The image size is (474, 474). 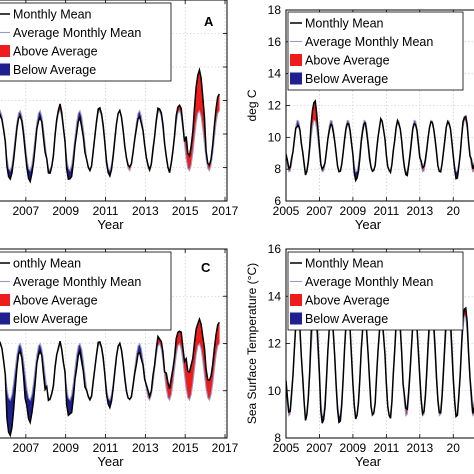 I want to click on above-average-fill, so click(x=188, y=386).